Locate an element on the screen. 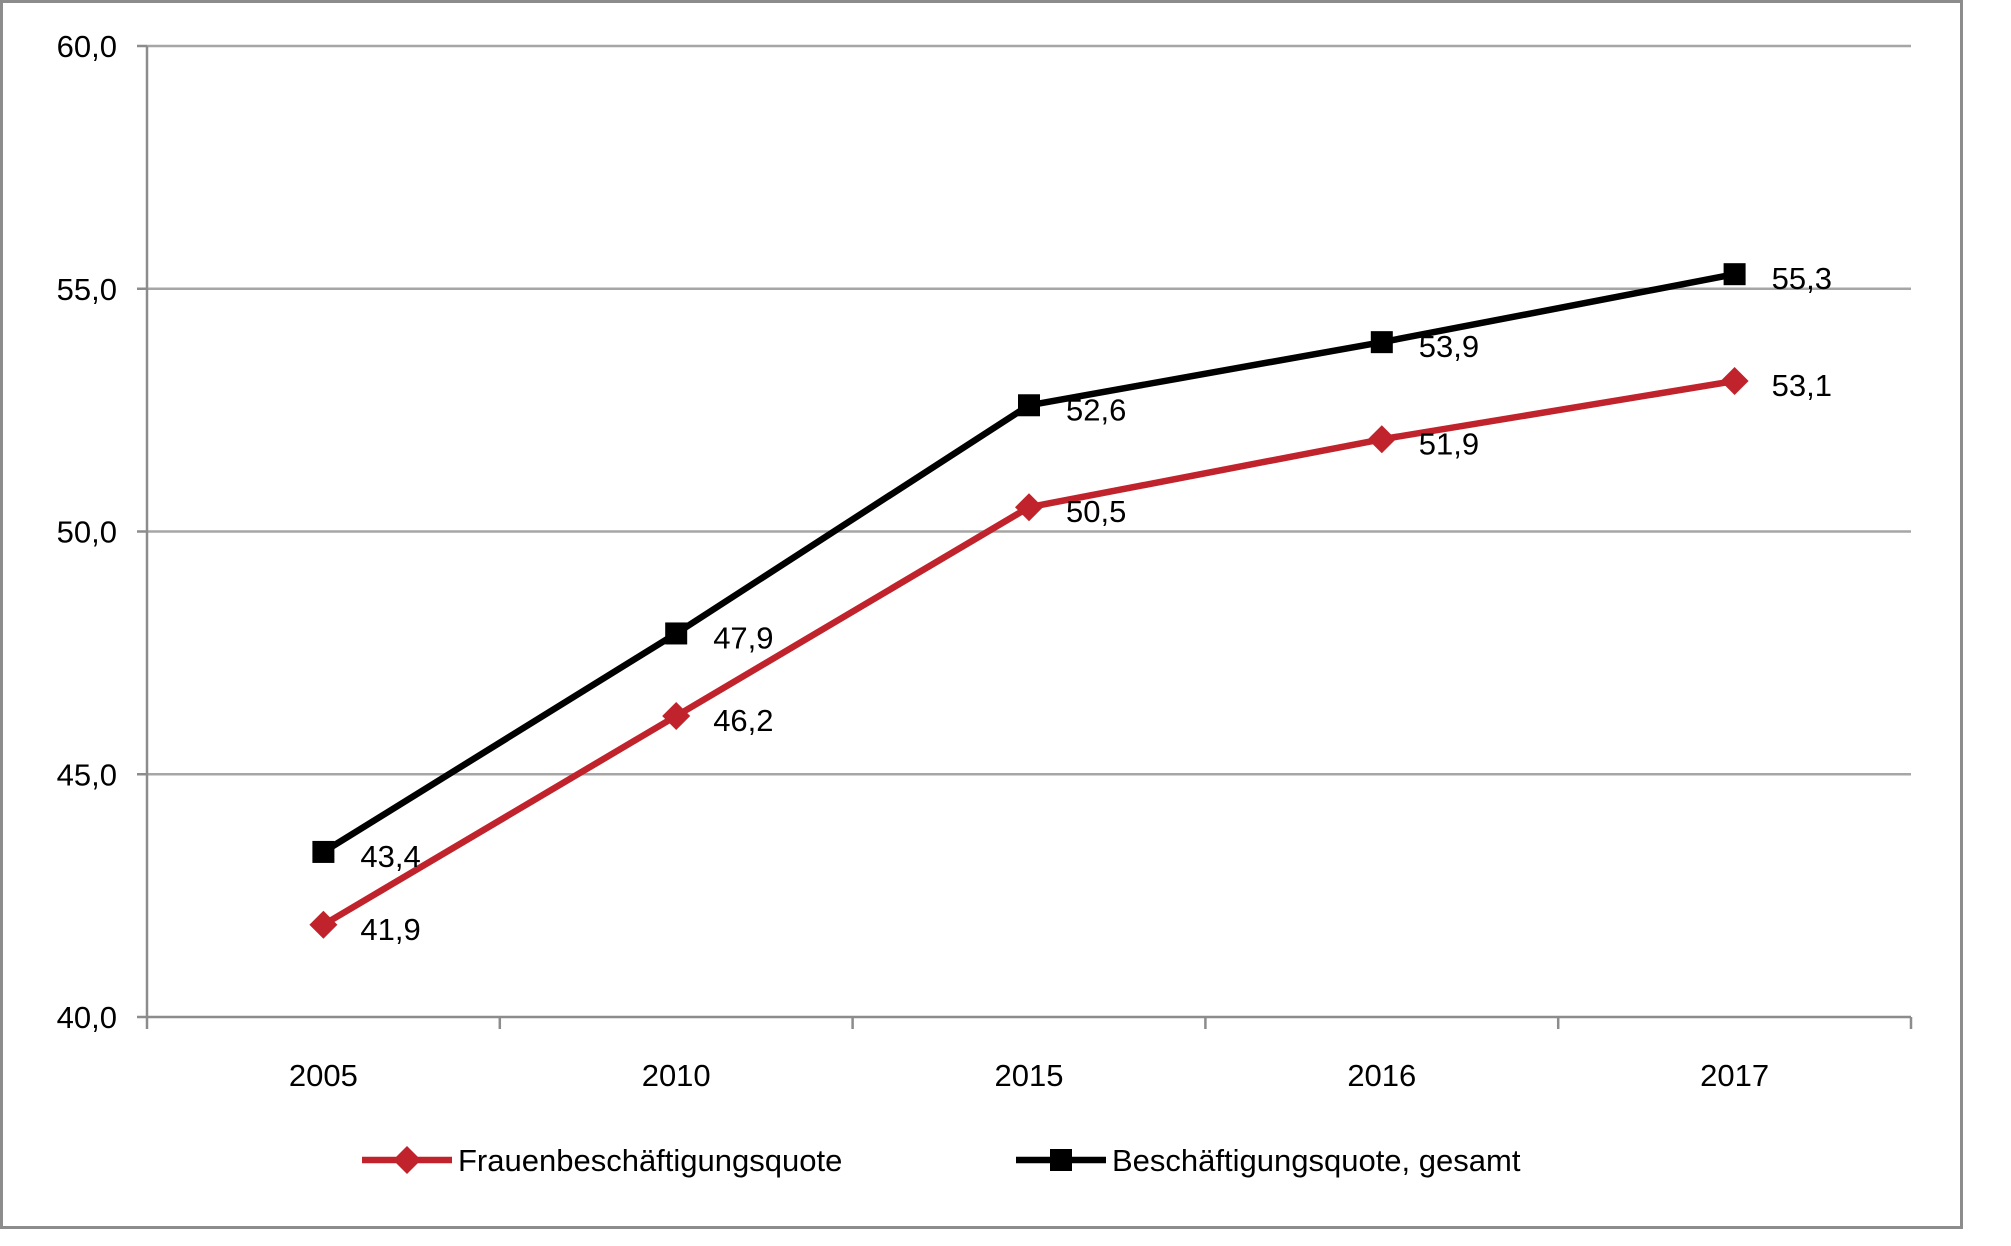 The width and height of the screenshot is (2011, 1246). data-label: 53,1 is located at coordinates (1802, 385).